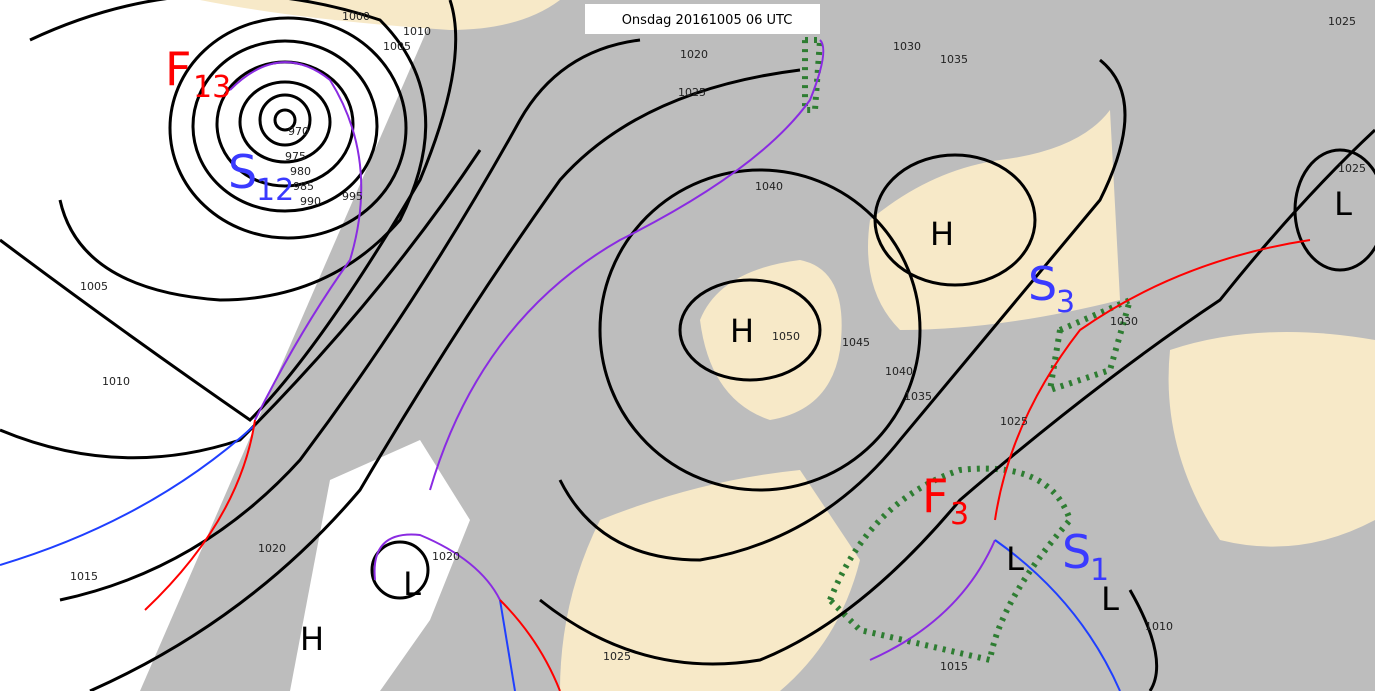 This screenshot has width=1375, height=691. I want to click on system-index: 1, so click(1099, 570).